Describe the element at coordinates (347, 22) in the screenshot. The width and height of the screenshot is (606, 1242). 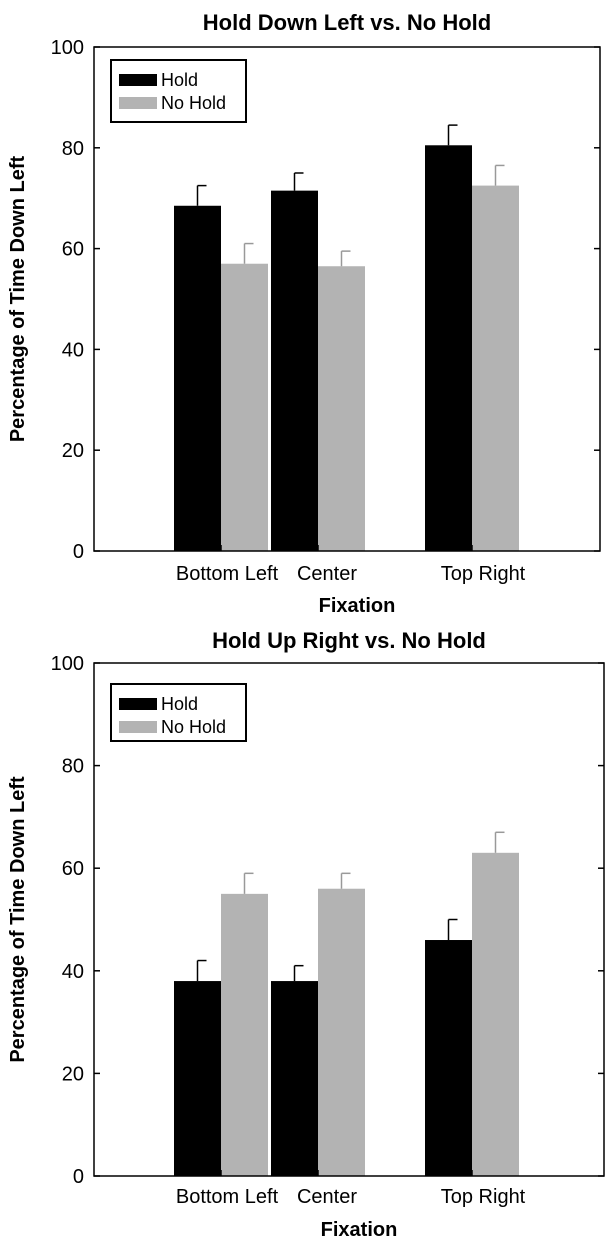
I see `chart-title: Hold Down Left vs. No Hold` at that location.